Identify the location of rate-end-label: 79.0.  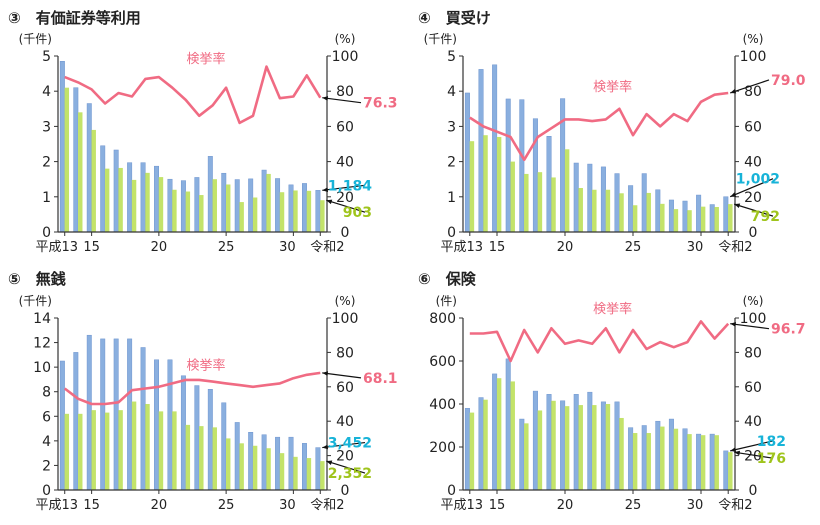
(788, 81).